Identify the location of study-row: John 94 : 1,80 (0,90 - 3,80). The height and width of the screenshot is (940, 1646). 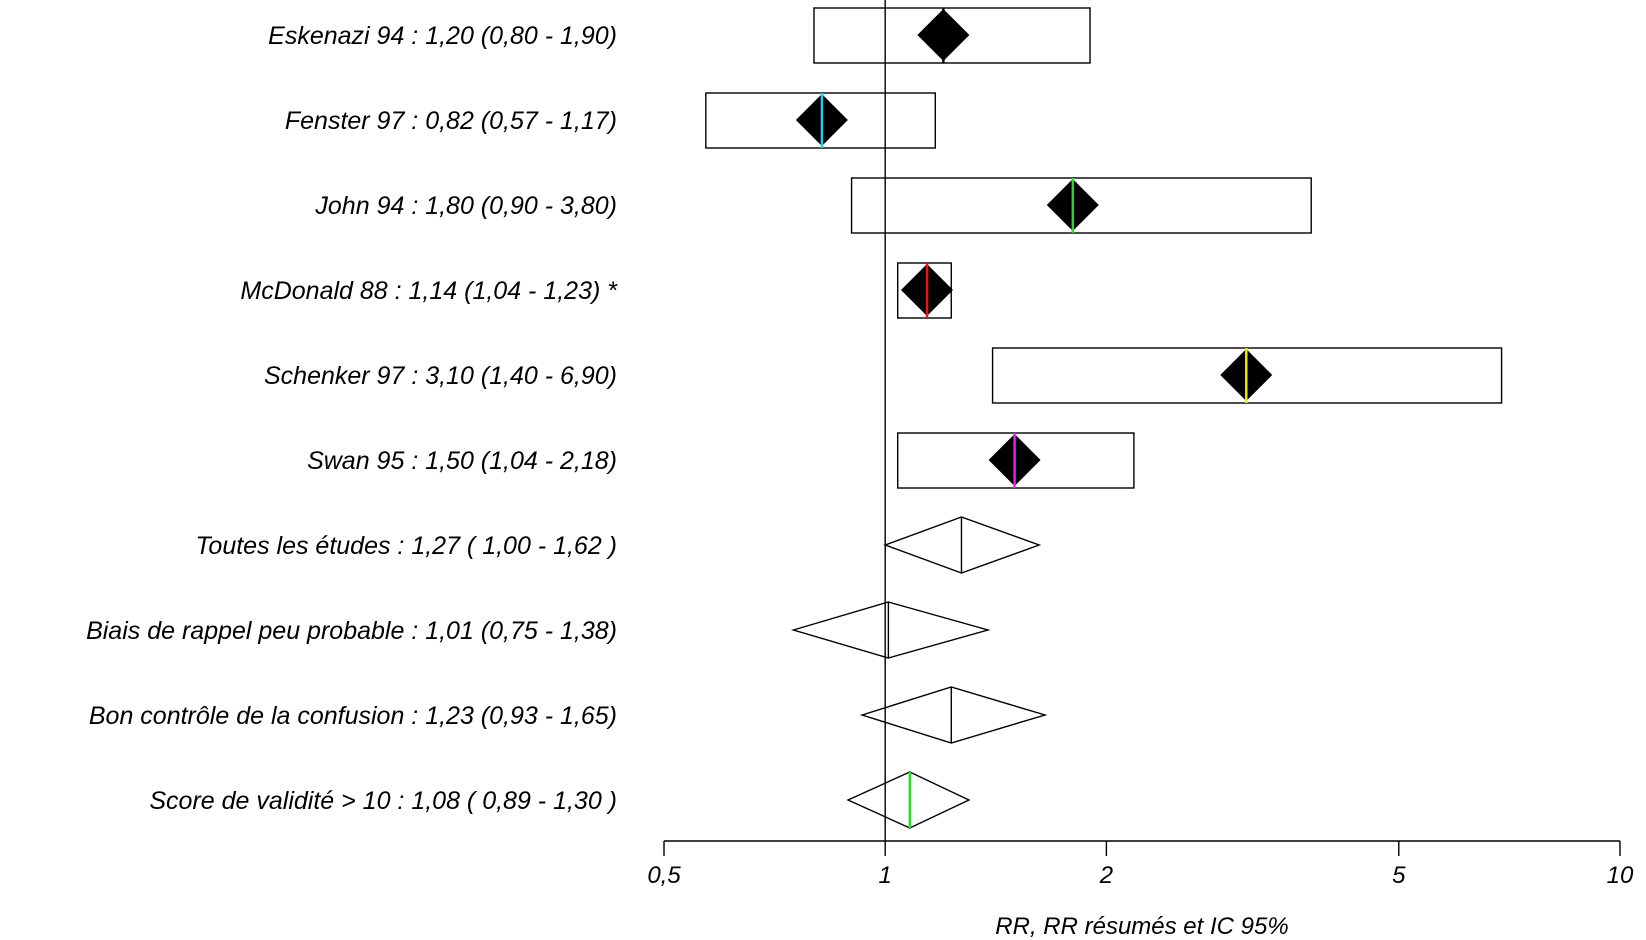
(813, 205).